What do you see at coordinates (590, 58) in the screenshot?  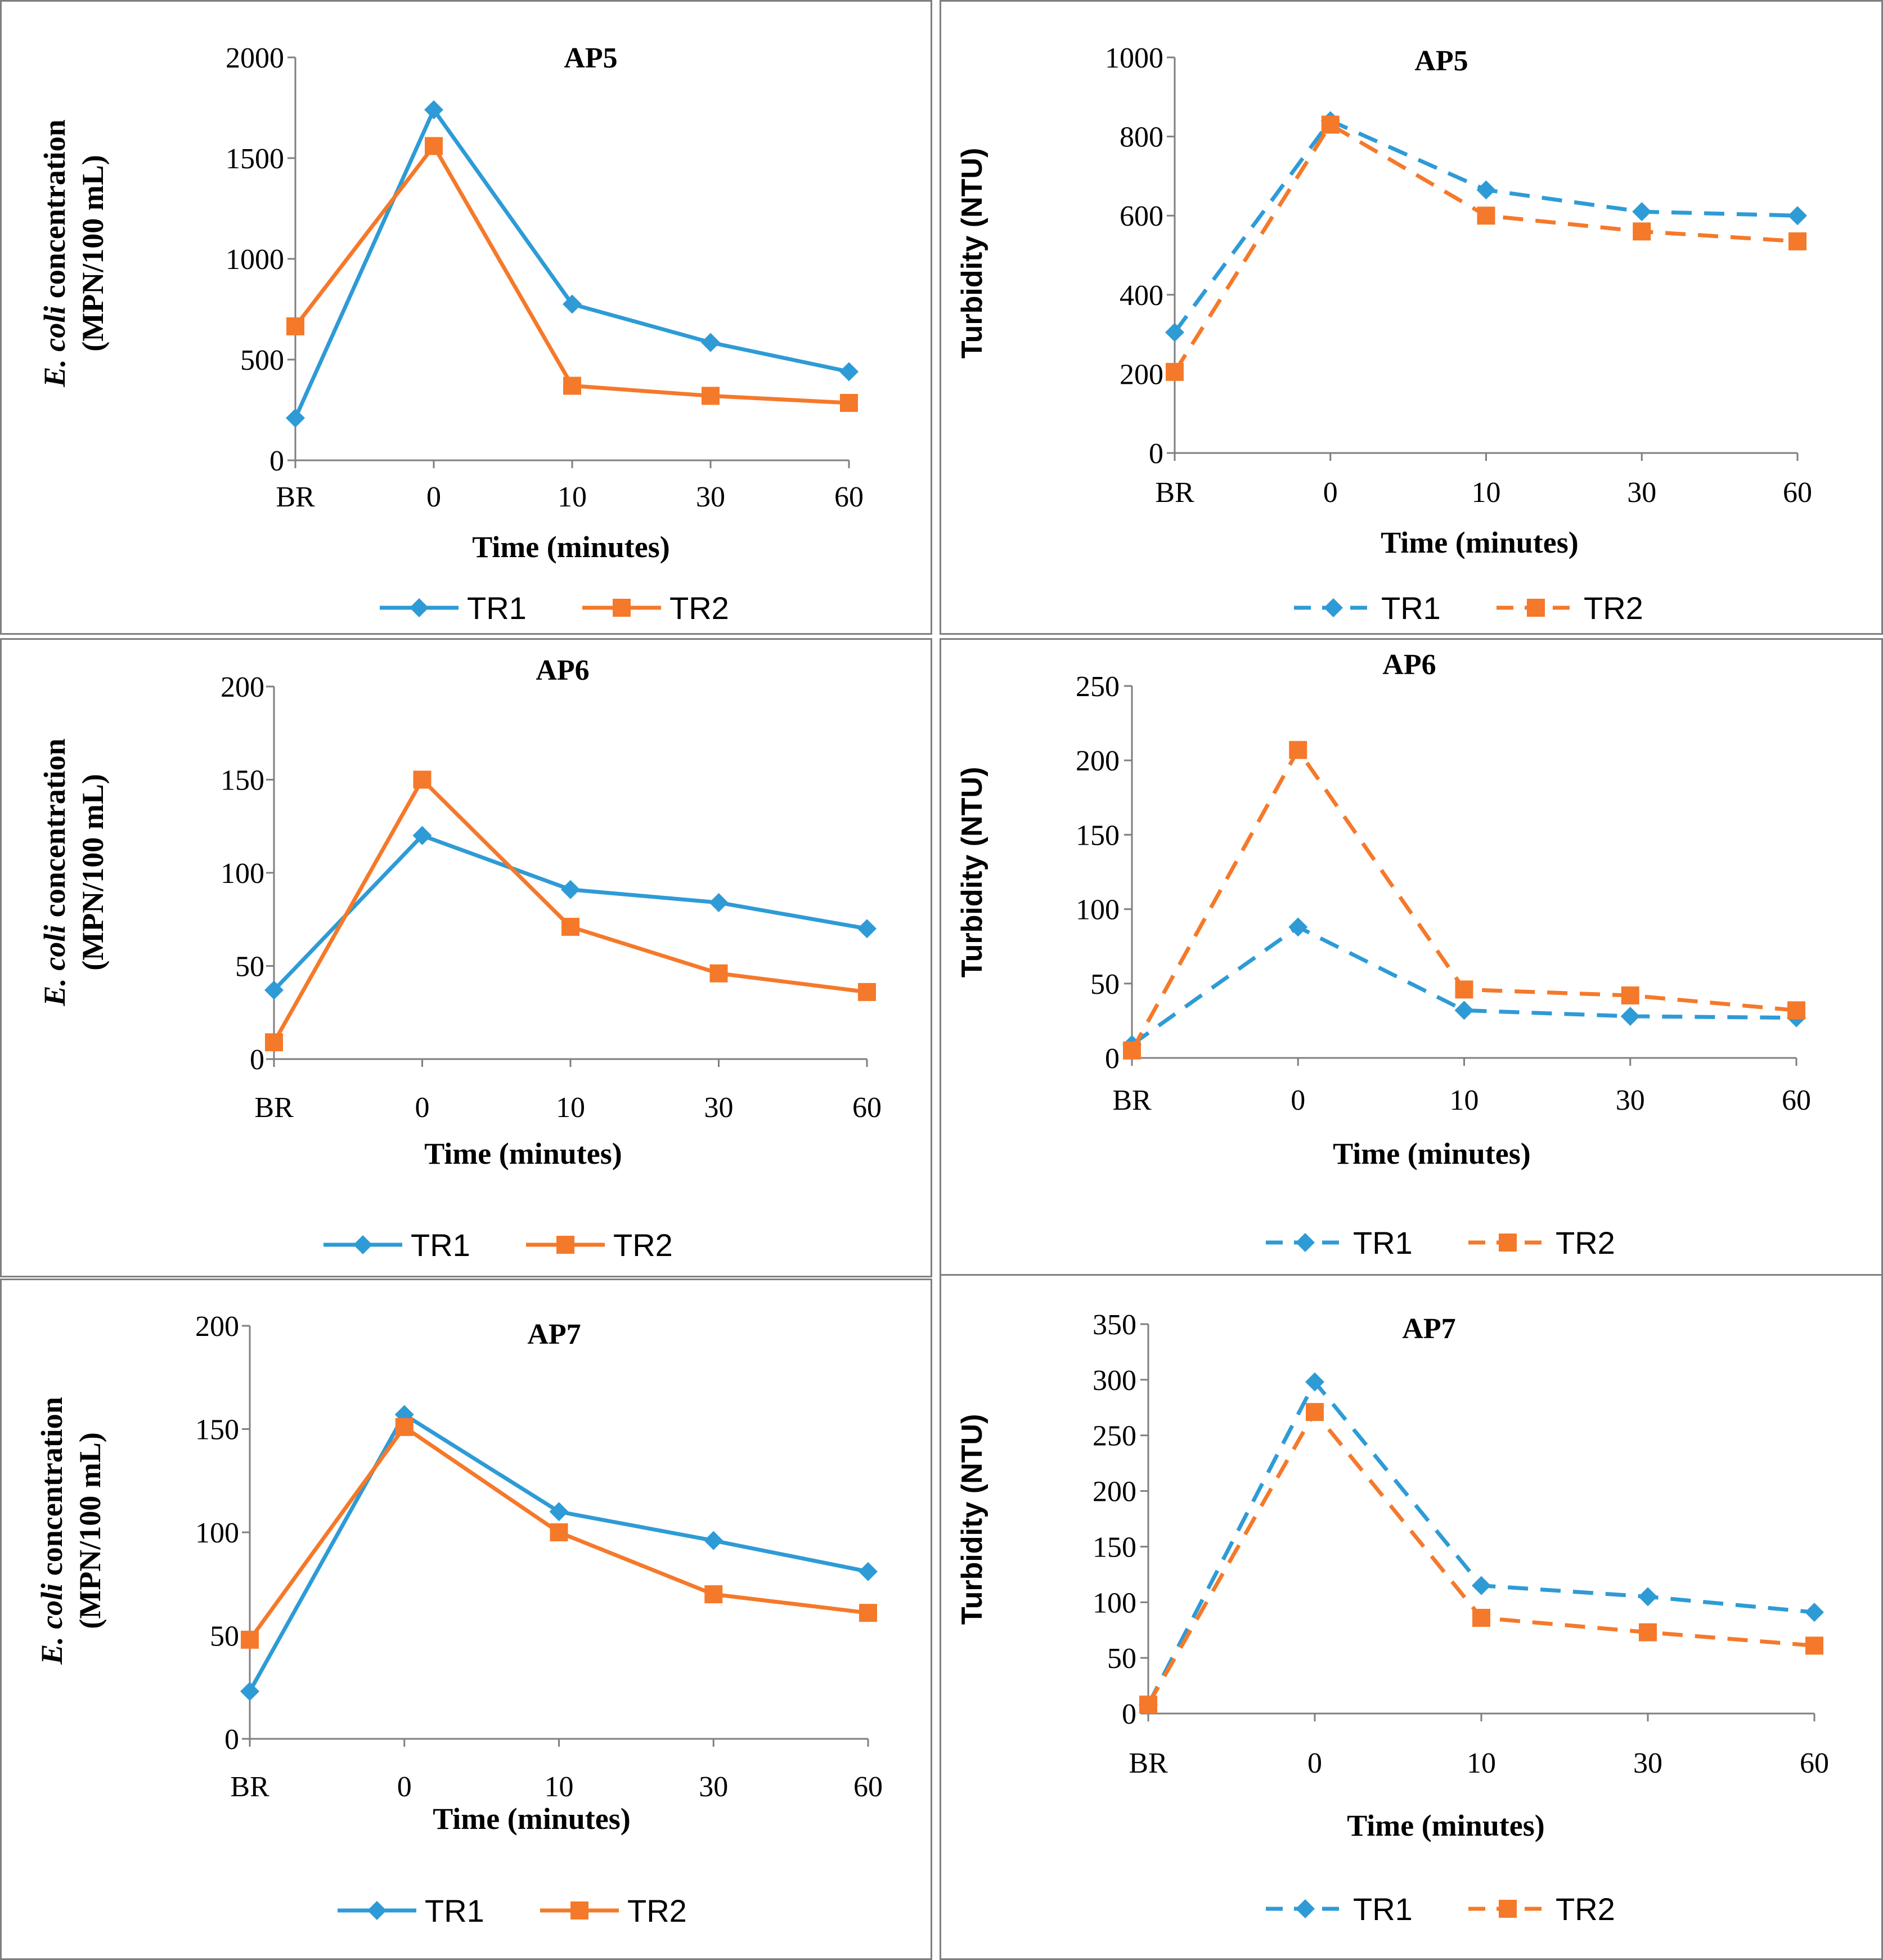 I see `chart-title: AP5` at bounding box center [590, 58].